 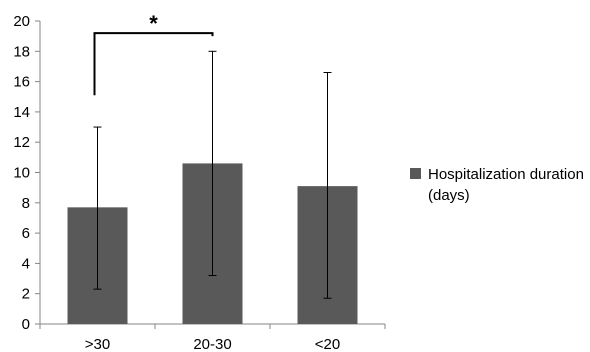 I want to click on y-tick-label: 6, so click(x=26, y=233).